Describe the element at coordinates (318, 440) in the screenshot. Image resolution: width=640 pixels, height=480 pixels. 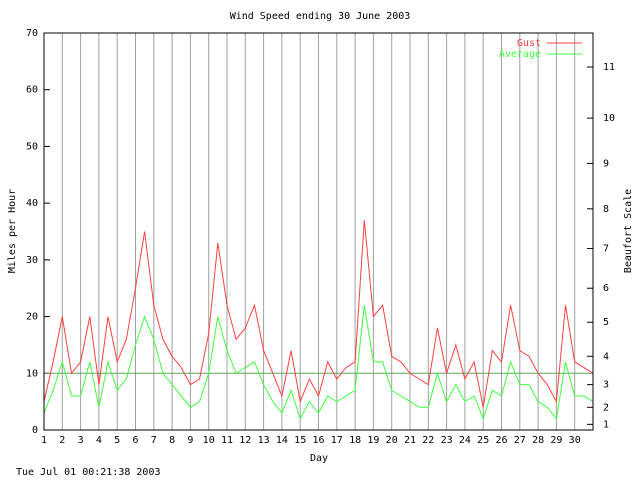
I see `x-tick-label: 16` at that location.